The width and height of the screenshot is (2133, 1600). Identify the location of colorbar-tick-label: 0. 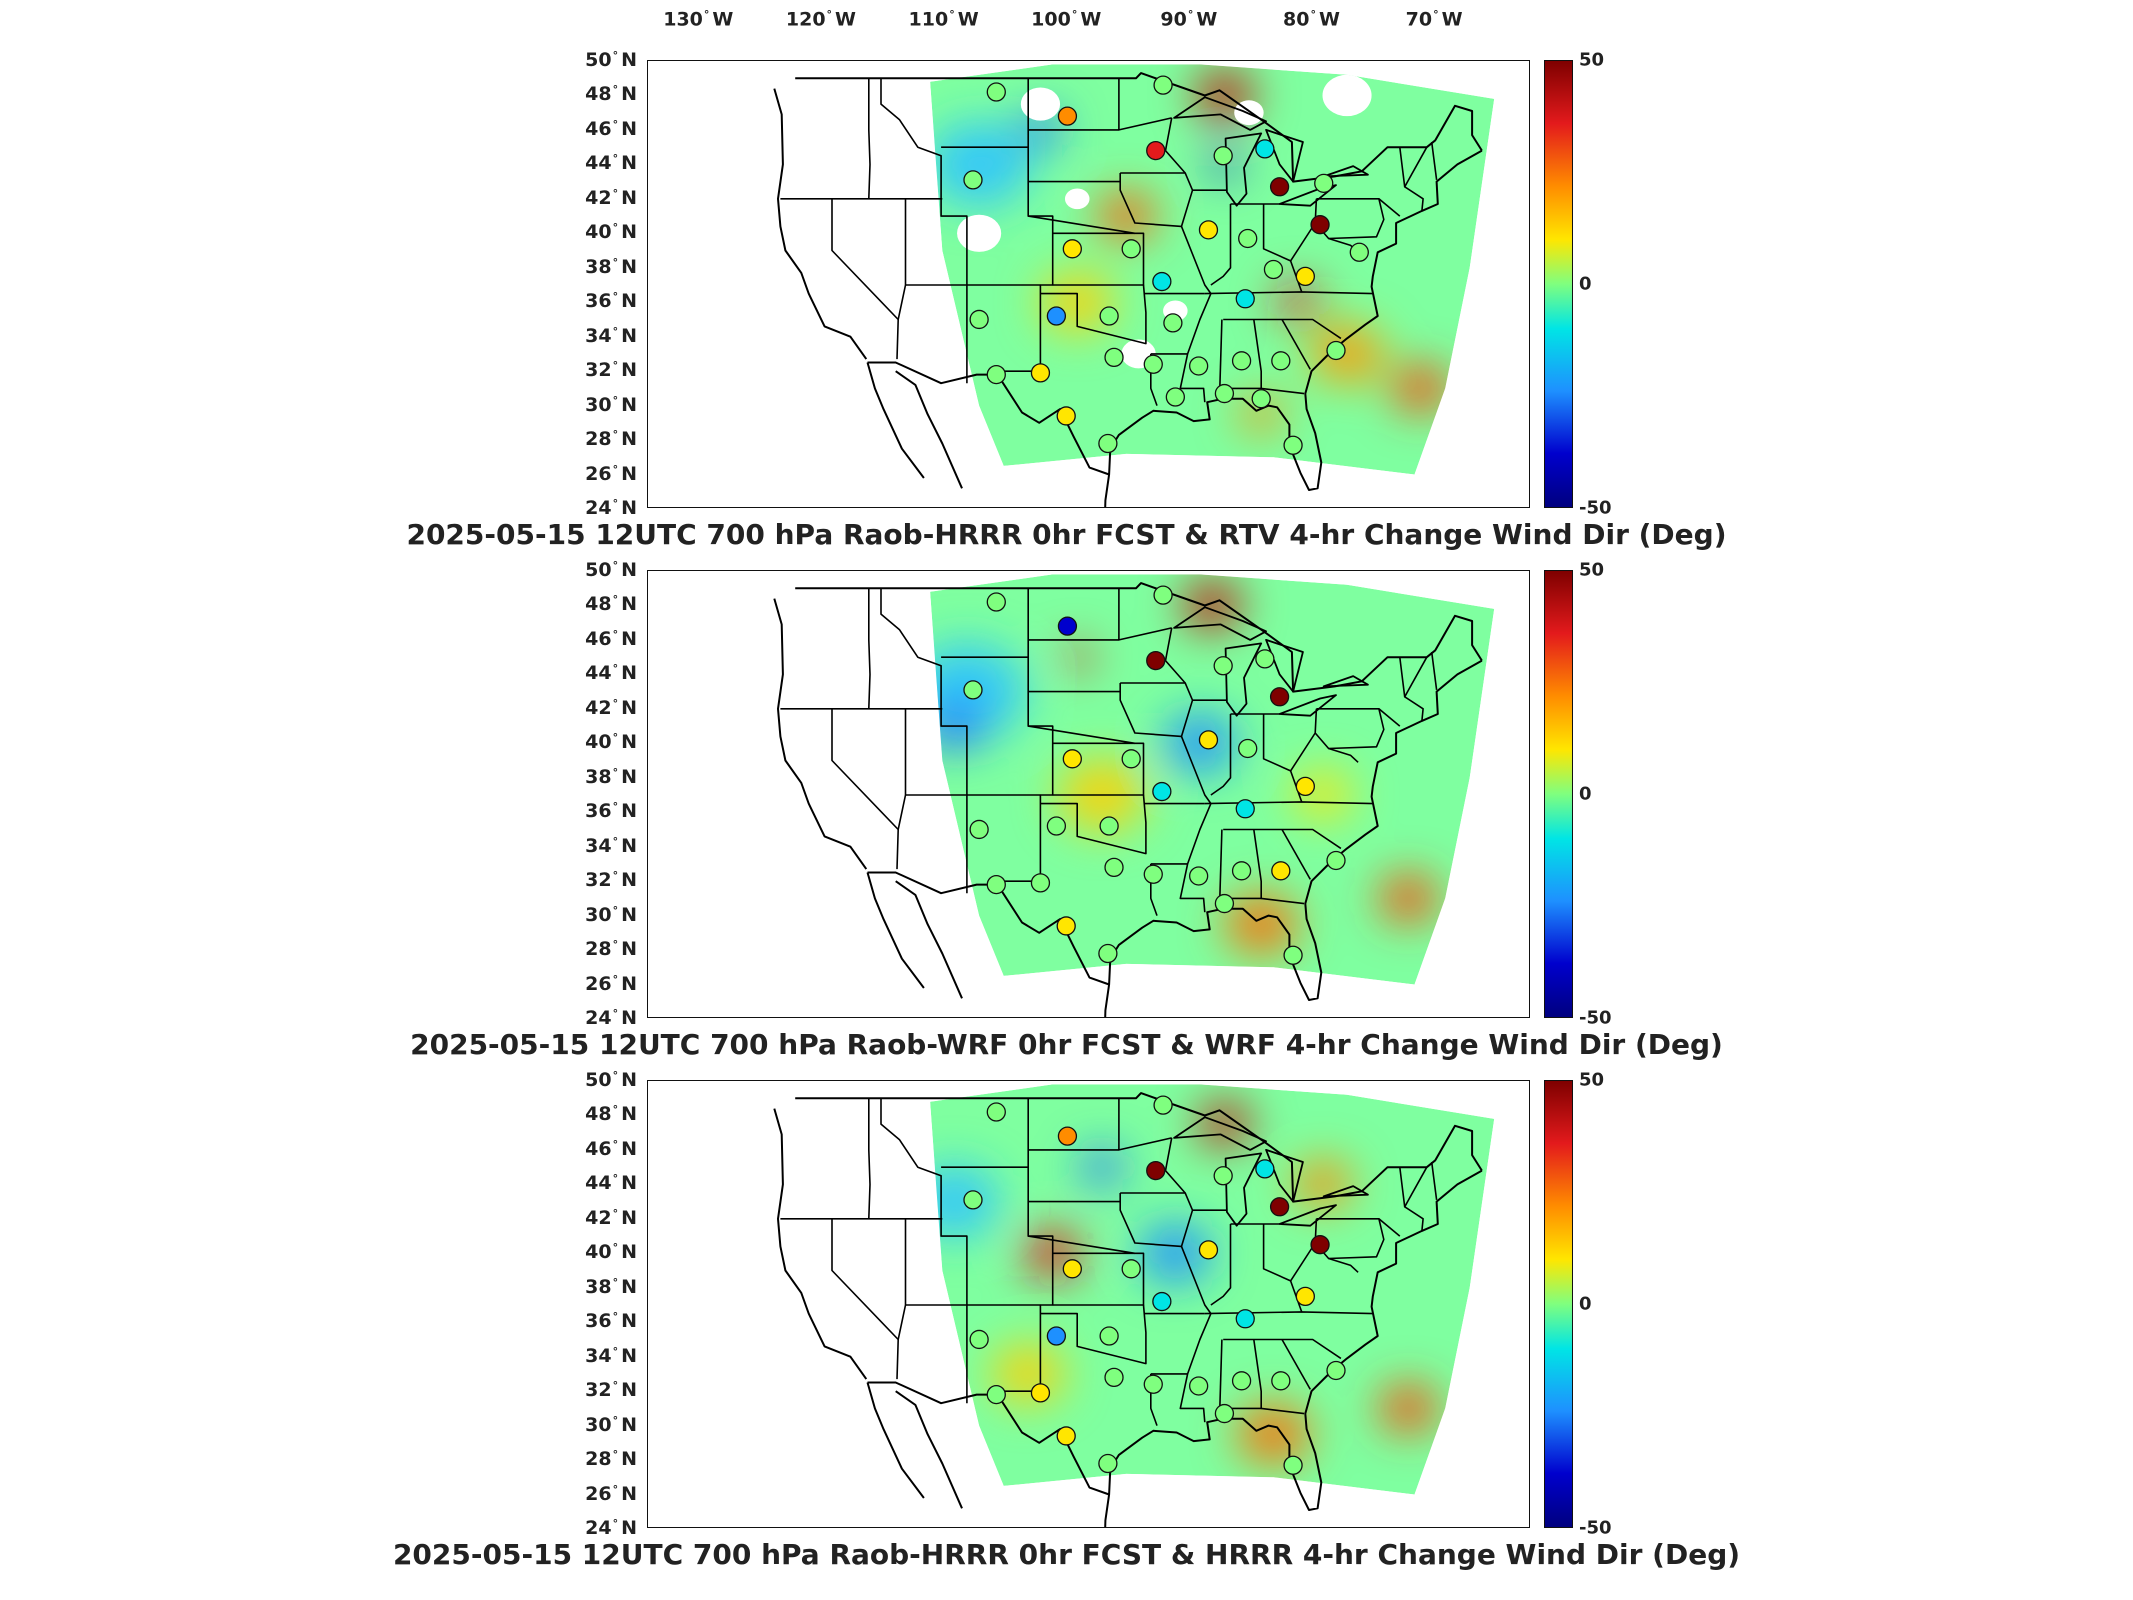
(1585, 1304).